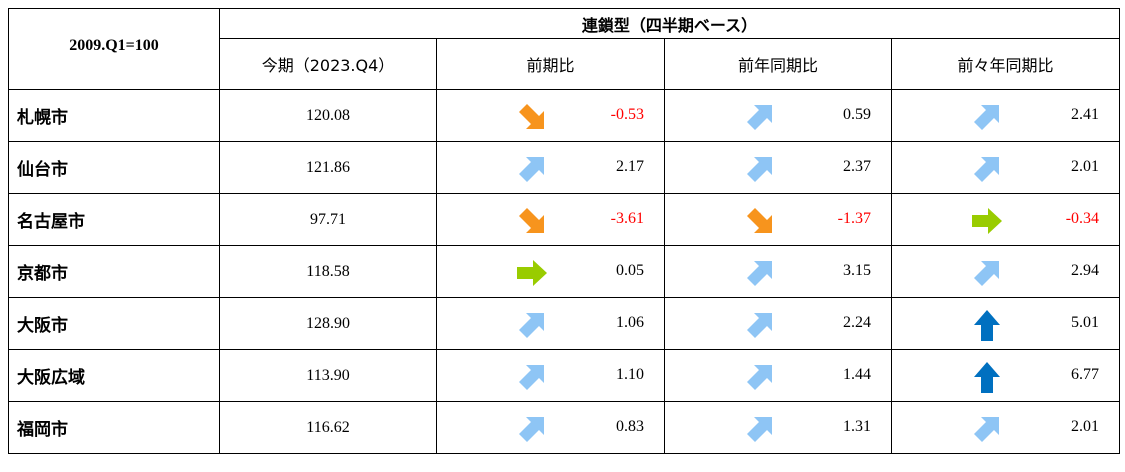 Image resolution: width=1125 pixels, height=472 pixels. I want to click on two-year-change-cell: 6.77, so click(1005, 375).